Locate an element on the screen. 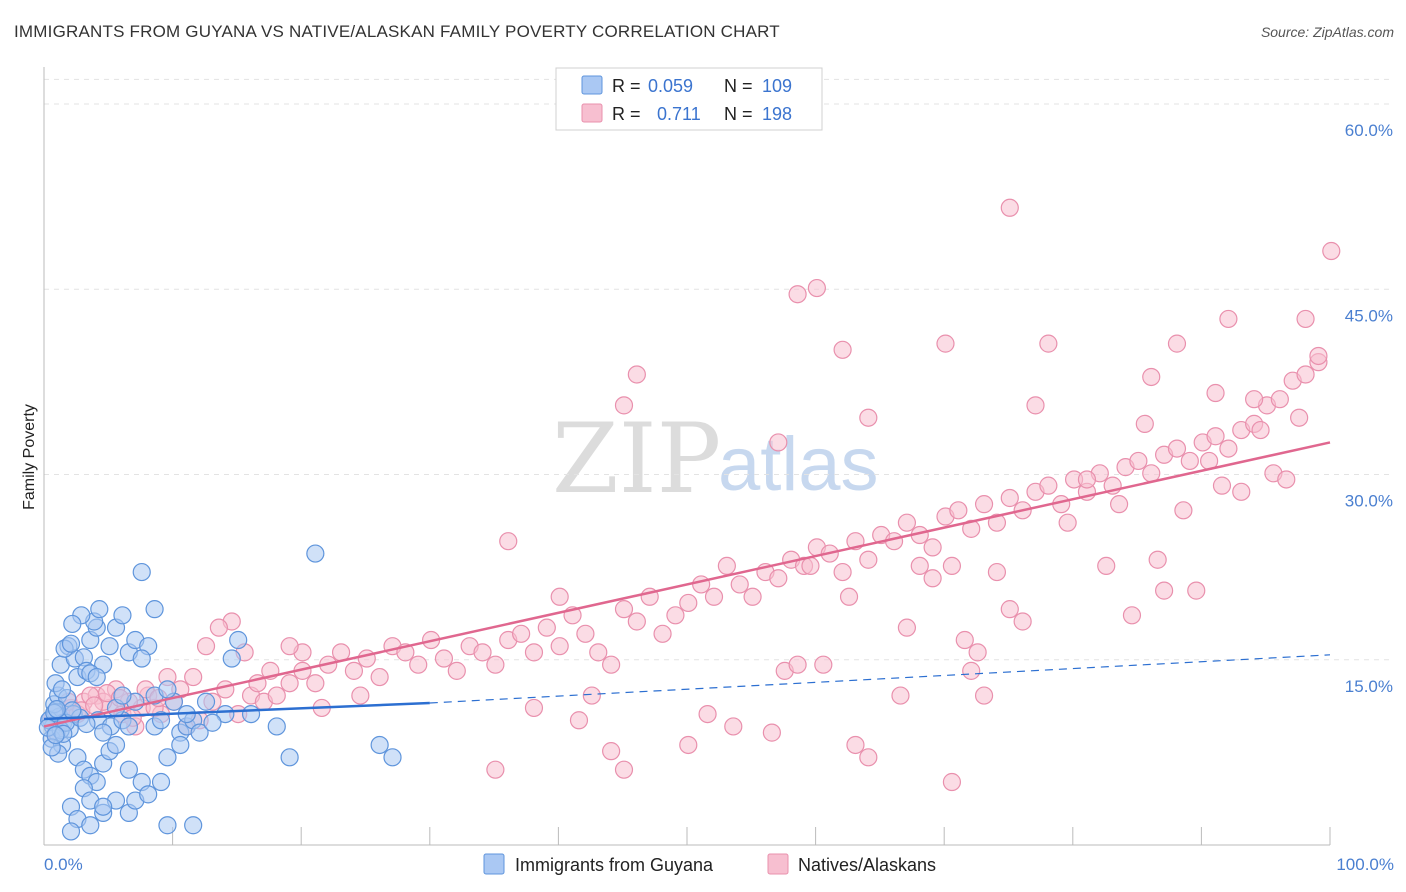  trend-line-guyana-solid is located at coordinates (236, 711).